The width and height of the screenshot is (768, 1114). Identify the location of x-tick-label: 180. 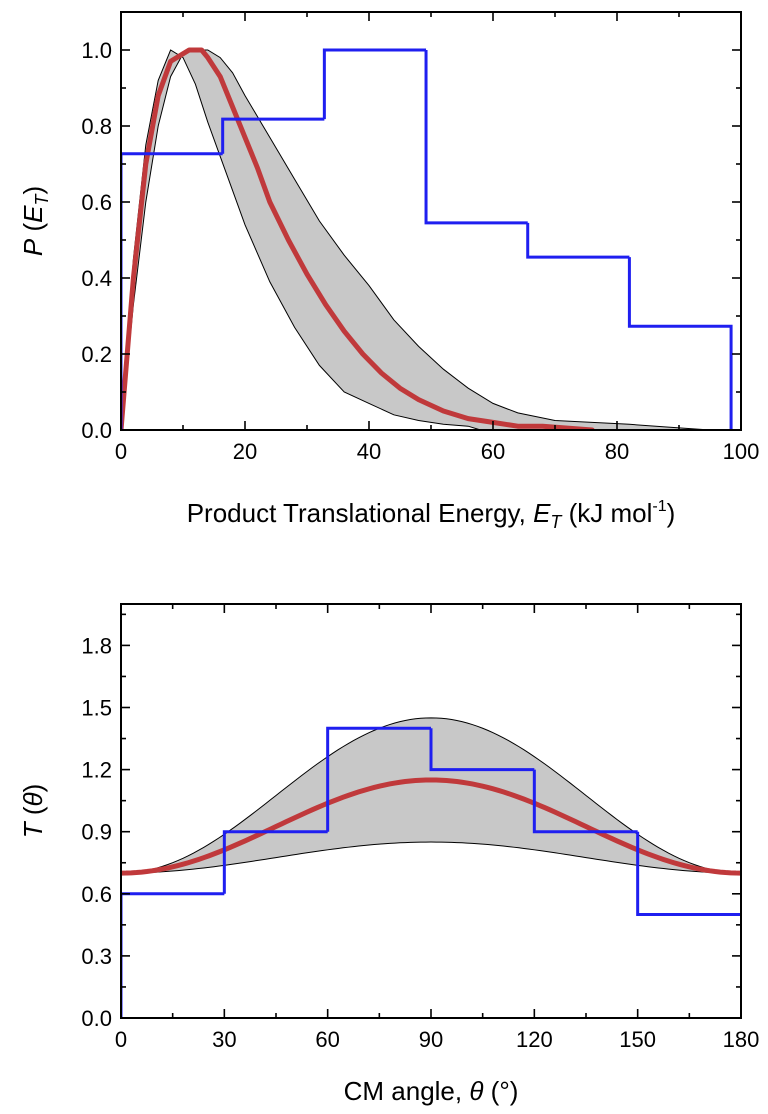
(741, 1039).